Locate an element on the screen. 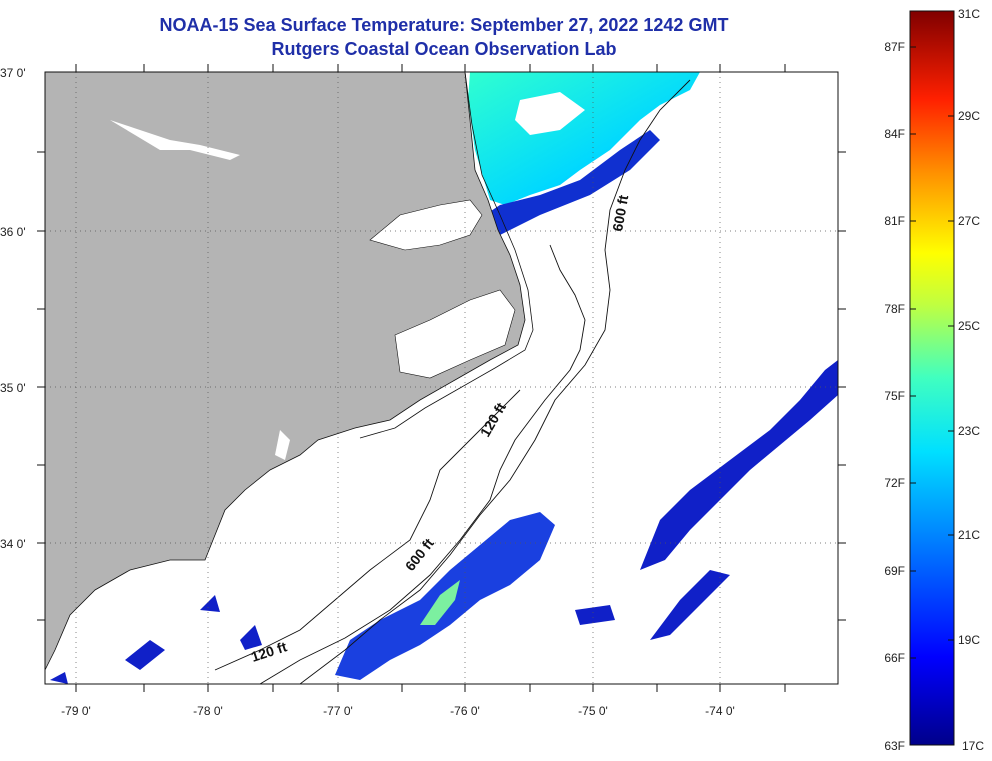 This screenshot has width=992, height=761. legend-f-label: 69F is located at coordinates (894, 571).